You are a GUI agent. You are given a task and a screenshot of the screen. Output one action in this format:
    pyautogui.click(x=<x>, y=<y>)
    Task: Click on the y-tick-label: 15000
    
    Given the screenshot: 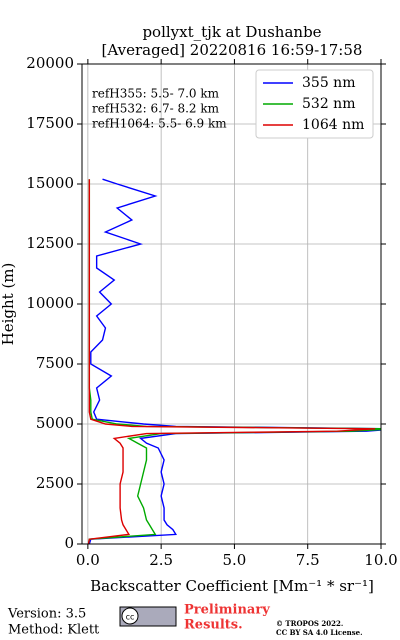 What is the action you would take?
    pyautogui.click(x=50, y=183)
    